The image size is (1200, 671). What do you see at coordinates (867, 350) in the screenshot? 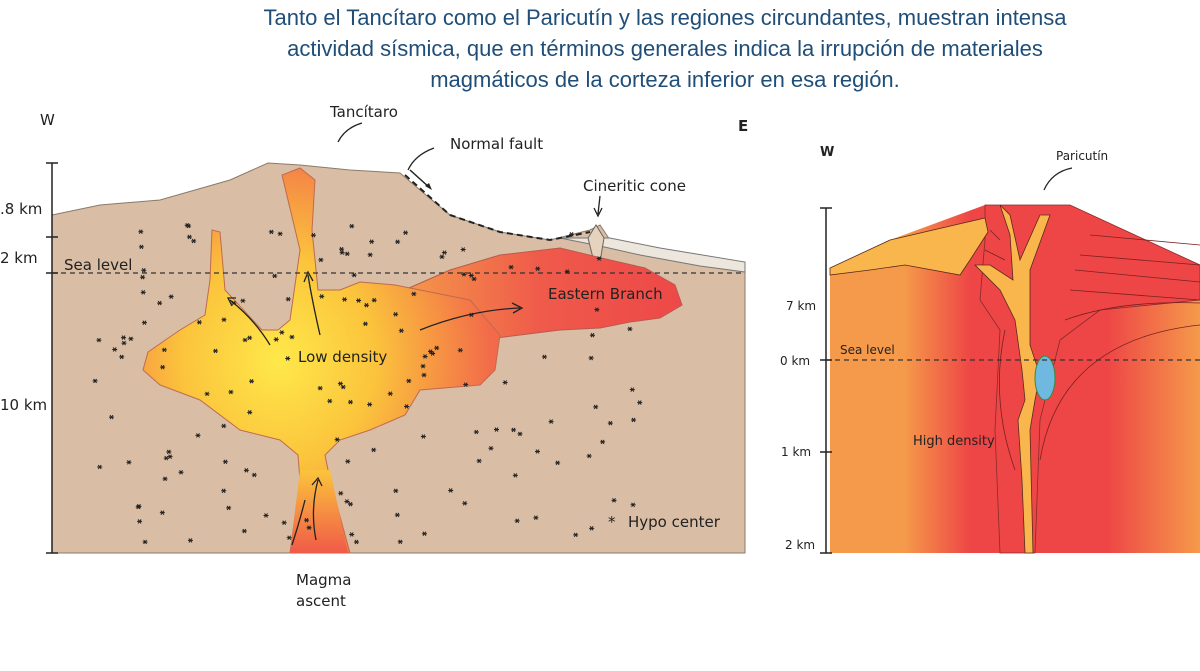
I see `sea-level-label-right: Sea level` at bounding box center [867, 350].